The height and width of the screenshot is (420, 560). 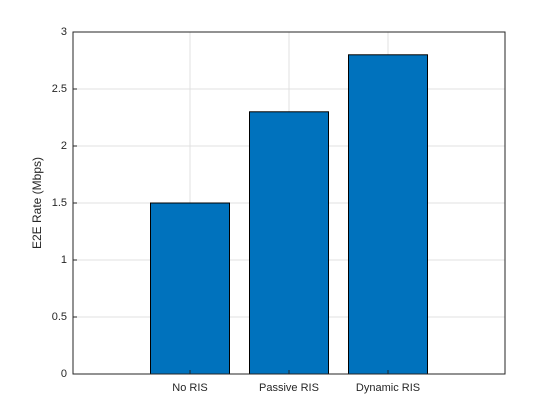 I want to click on y-tick-label: 0, so click(x=64, y=374).